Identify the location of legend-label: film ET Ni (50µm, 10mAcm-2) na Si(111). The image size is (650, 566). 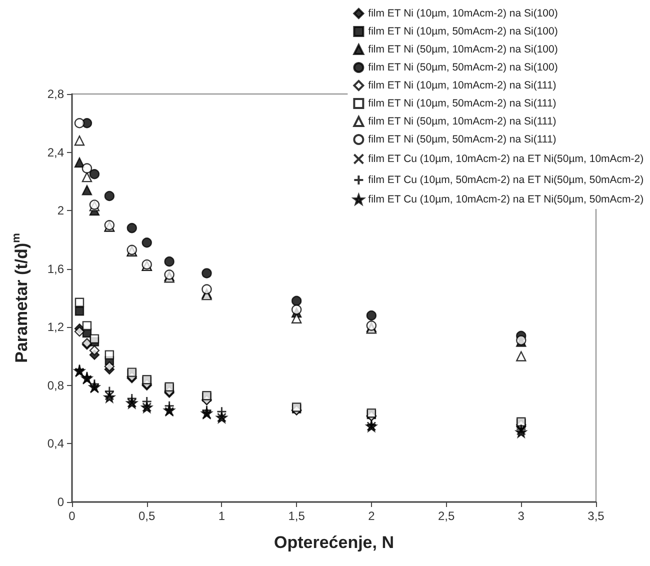
(462, 122).